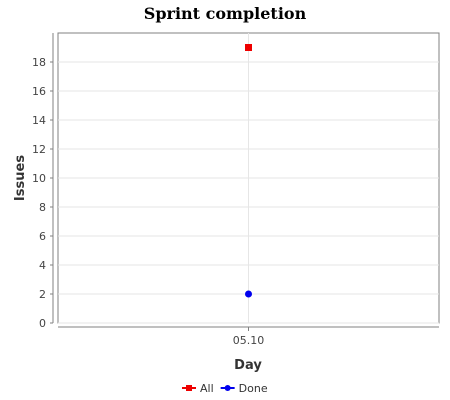  What do you see at coordinates (227, 388) in the screenshot?
I see `legend-marker-done` at bounding box center [227, 388].